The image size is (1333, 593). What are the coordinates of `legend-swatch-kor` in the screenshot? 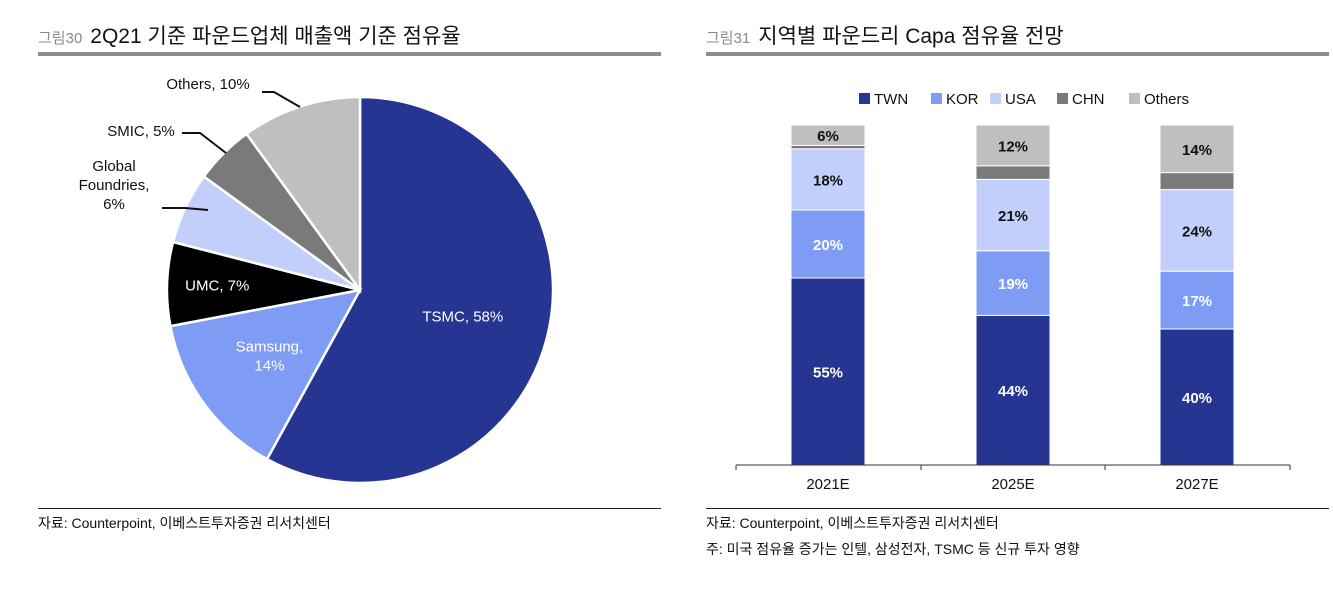 It's located at (936, 98).